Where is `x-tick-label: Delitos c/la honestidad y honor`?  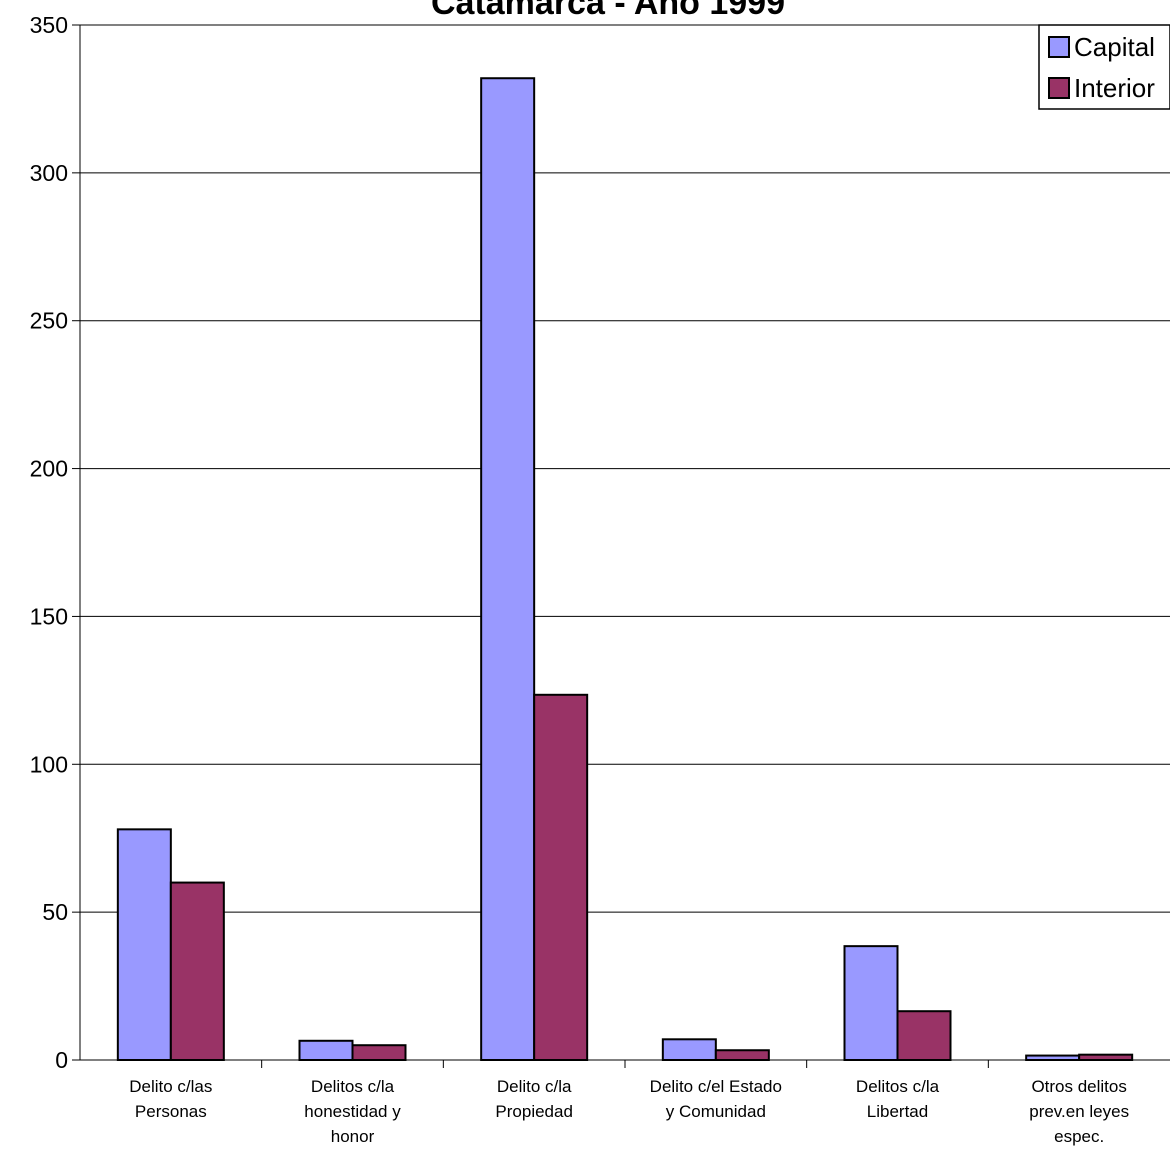
x-tick-label: Delitos c/la honestidad y honor is located at coordinates (352, 1111).